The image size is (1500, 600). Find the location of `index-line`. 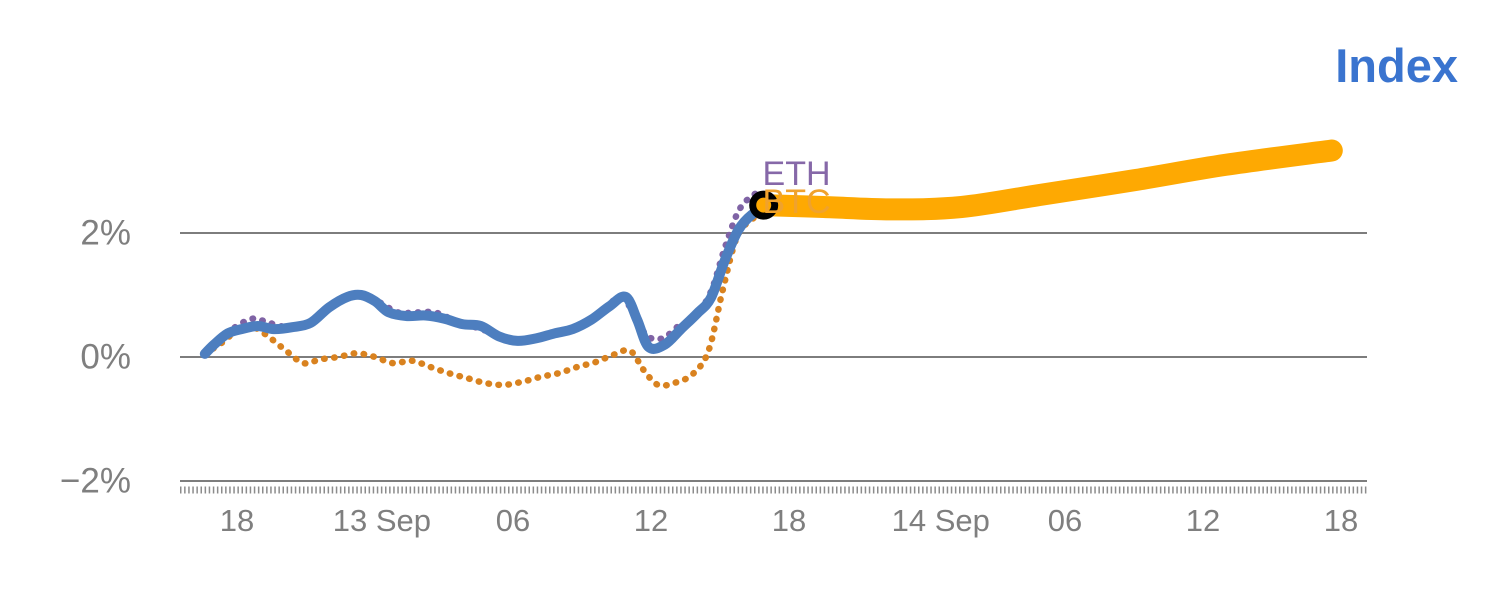

index-line is located at coordinates (484, 281).